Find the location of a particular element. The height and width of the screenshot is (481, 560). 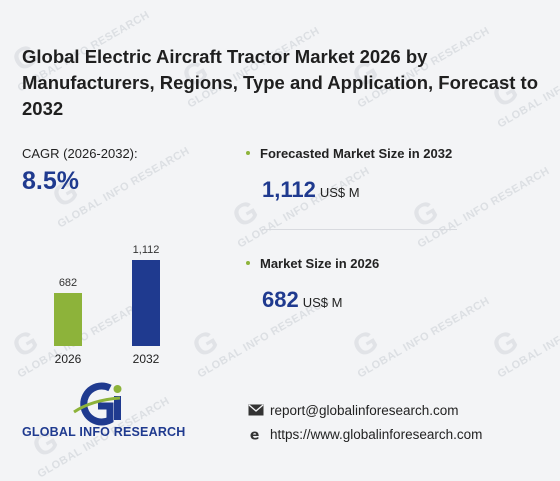

svg-text: e is located at coordinates (255, 434).